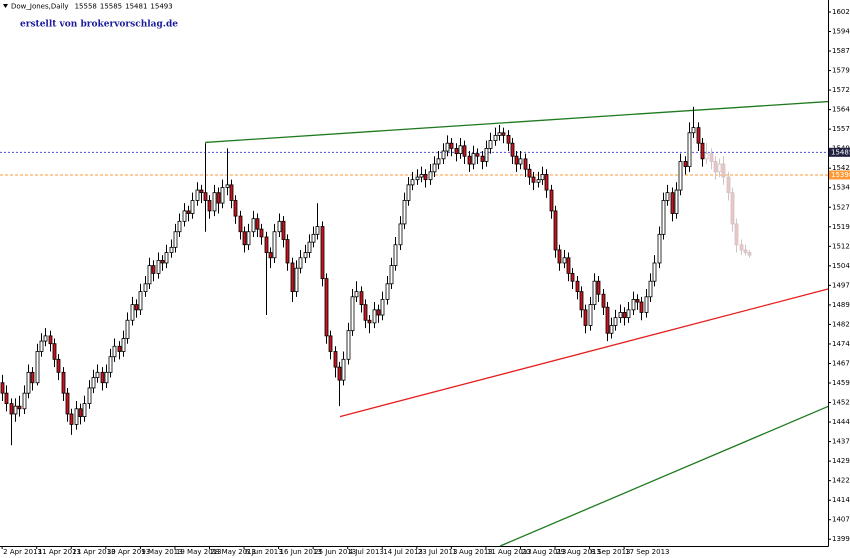  I want to click on y-tick-label: 16024, so click(841, 12).